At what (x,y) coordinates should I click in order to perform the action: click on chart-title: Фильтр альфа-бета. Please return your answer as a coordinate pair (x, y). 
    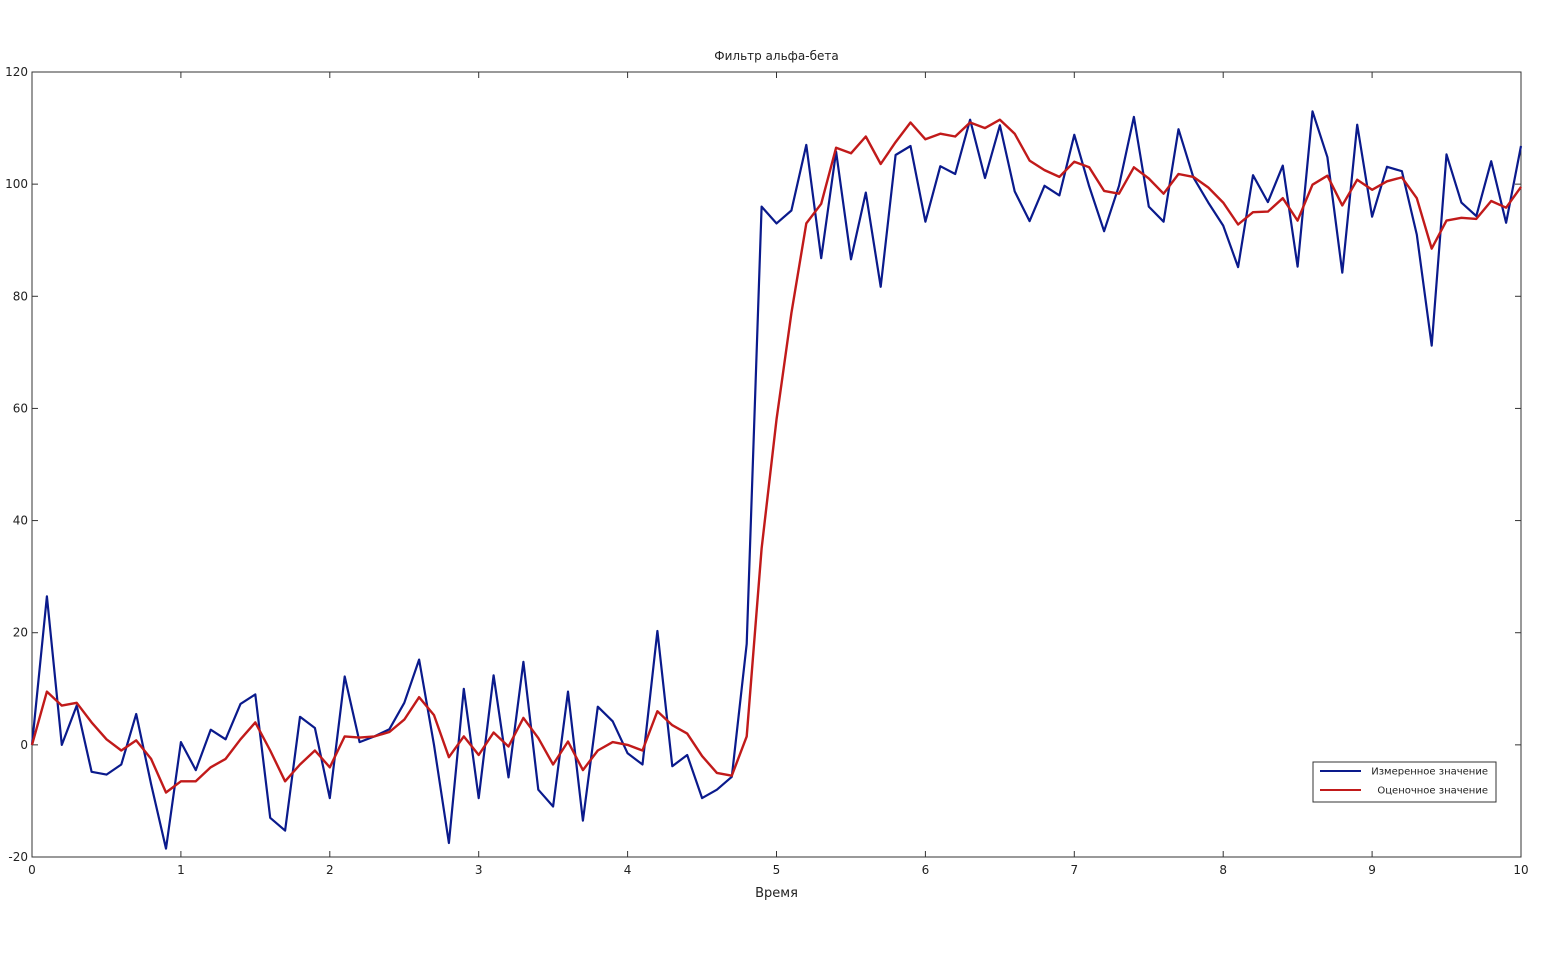
    Looking at the image, I should click on (776, 56).